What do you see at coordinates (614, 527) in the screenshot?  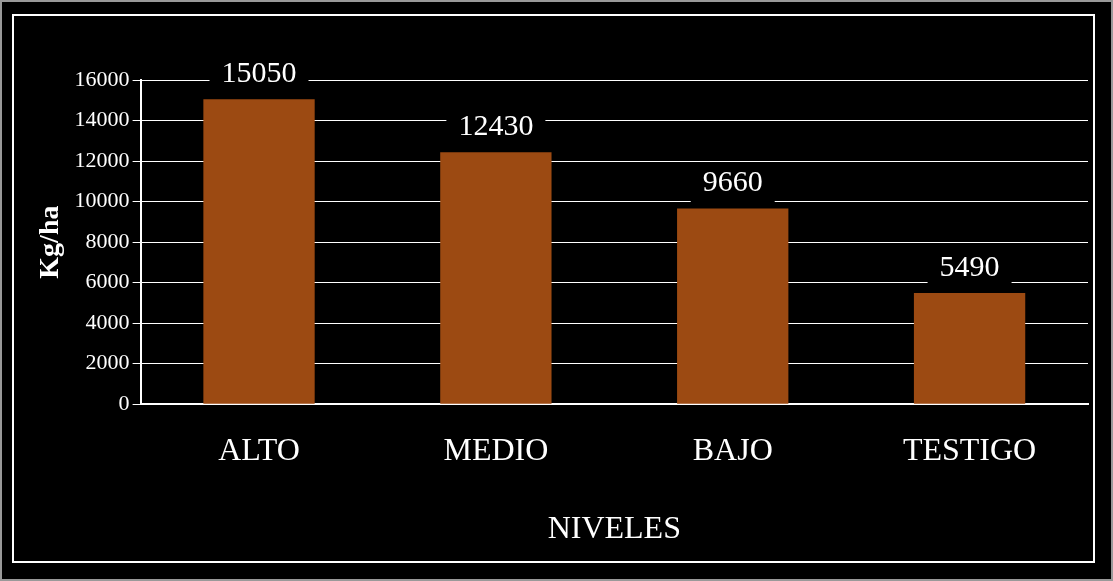 I see `x-axis-title: NIVELES` at bounding box center [614, 527].